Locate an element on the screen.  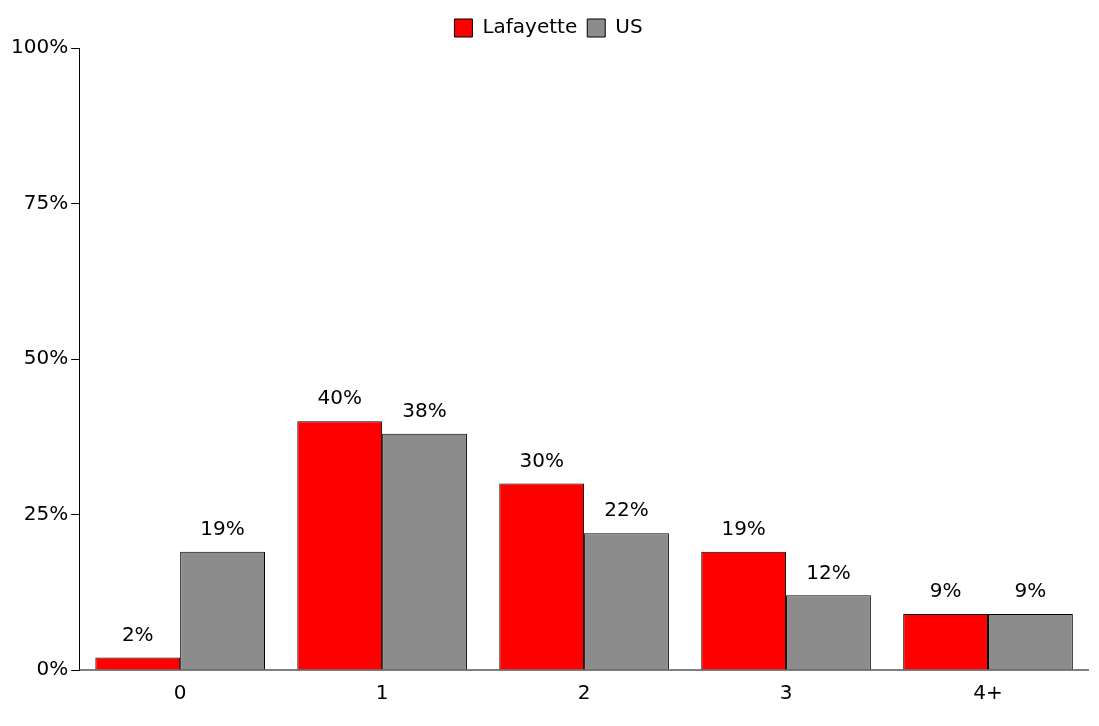
x-tick-label: 4+ is located at coordinates (988, 692).